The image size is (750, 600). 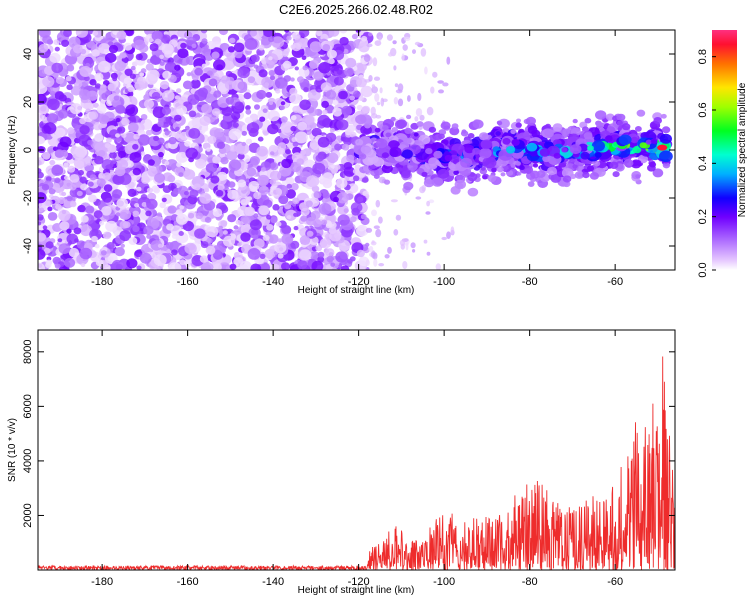 I want to click on x-tick-label: -140, so click(x=273, y=582).